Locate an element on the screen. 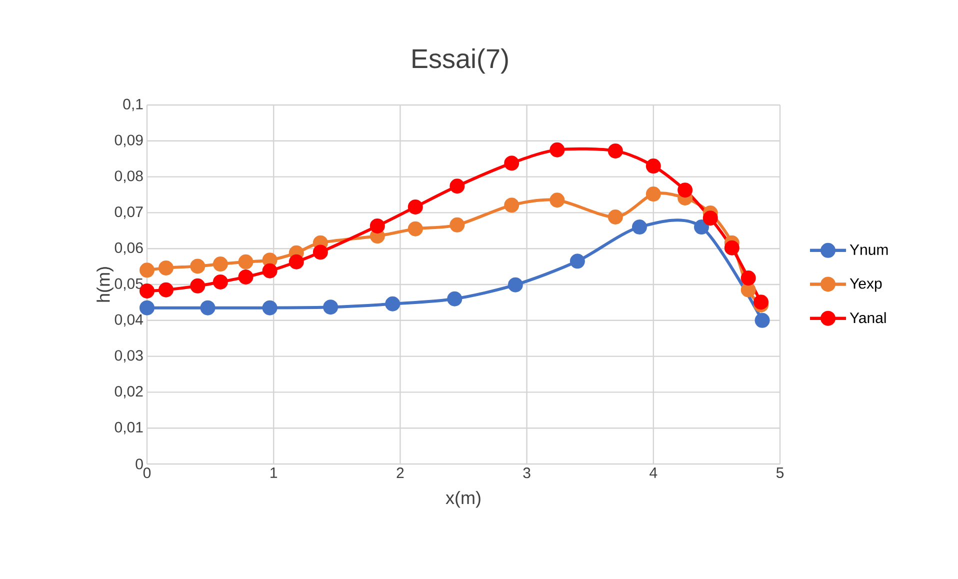 The image size is (958, 579). x-tick-label: 2 is located at coordinates (400, 473).